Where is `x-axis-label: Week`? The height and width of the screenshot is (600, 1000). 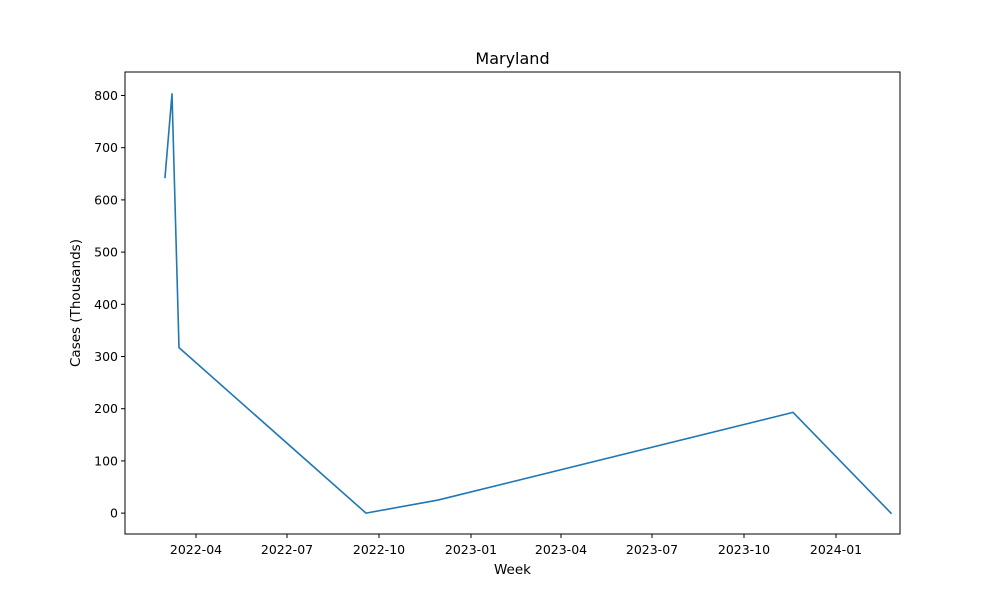 x-axis-label: Week is located at coordinates (512, 570).